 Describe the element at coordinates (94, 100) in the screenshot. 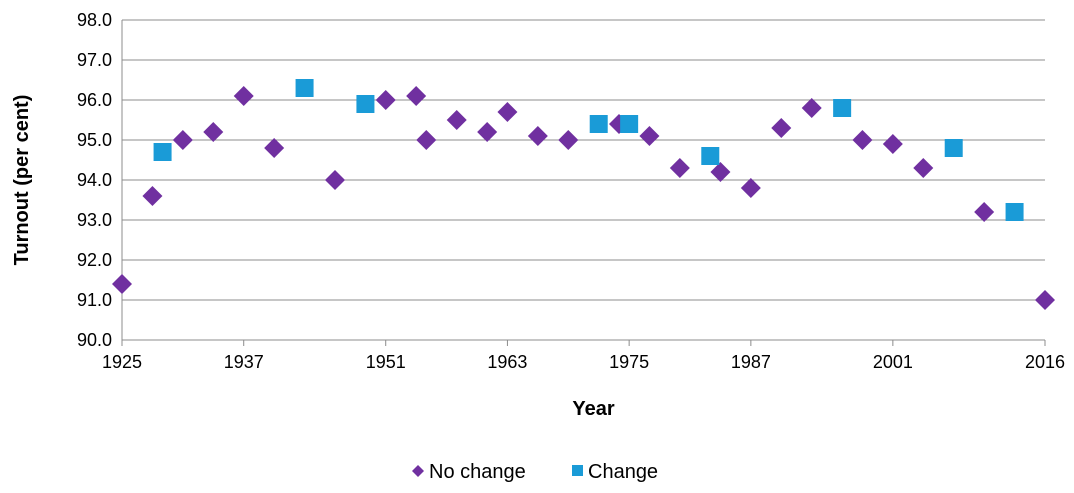

I see `y-tick-label: 96.0` at that location.